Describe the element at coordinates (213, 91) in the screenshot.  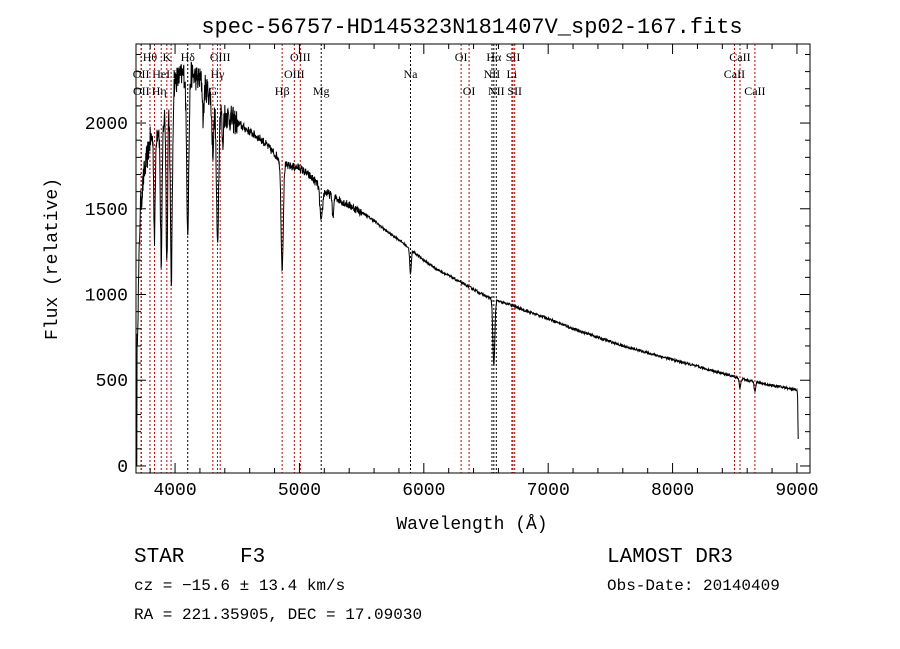
I see `spectral-line-label: G` at that location.